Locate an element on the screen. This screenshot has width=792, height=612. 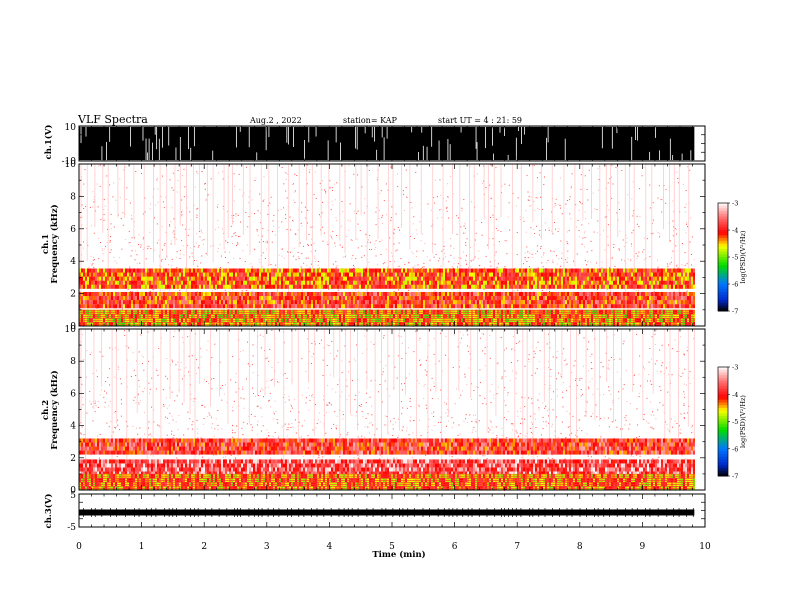
date-label: Aug.2 , 2022 is located at coordinates (275, 120).